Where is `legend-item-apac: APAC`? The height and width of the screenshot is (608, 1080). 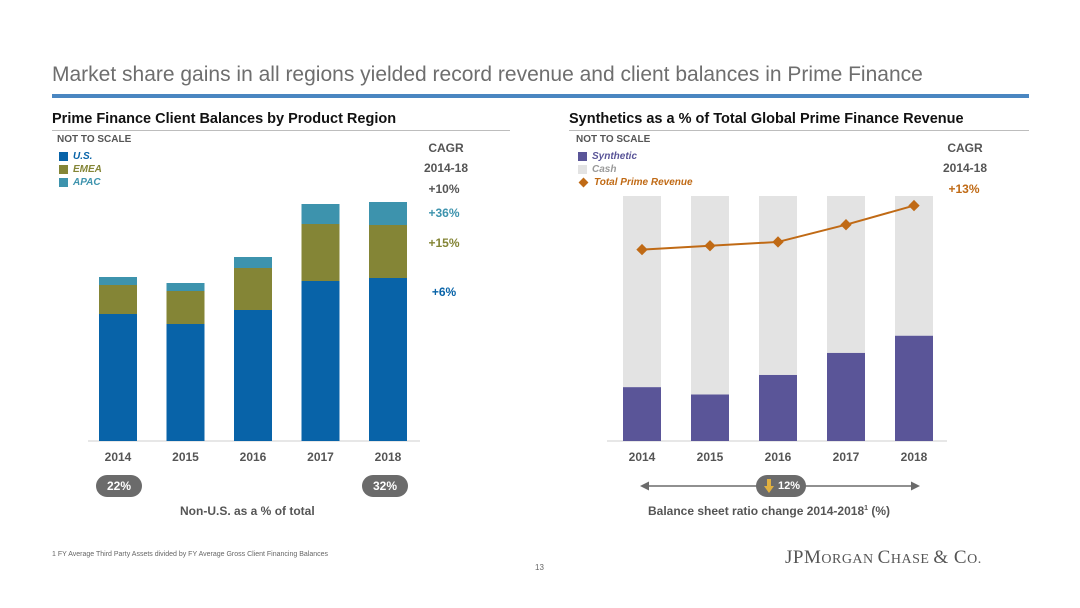
legend-item-apac: APAC is located at coordinates (80, 182).